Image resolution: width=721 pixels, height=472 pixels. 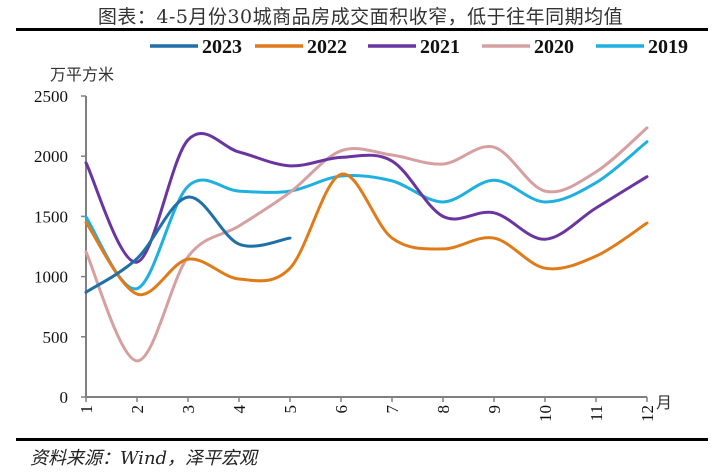 What do you see at coordinates (392, 409) in the screenshot?
I see `x-tick-label: 7` at bounding box center [392, 409].